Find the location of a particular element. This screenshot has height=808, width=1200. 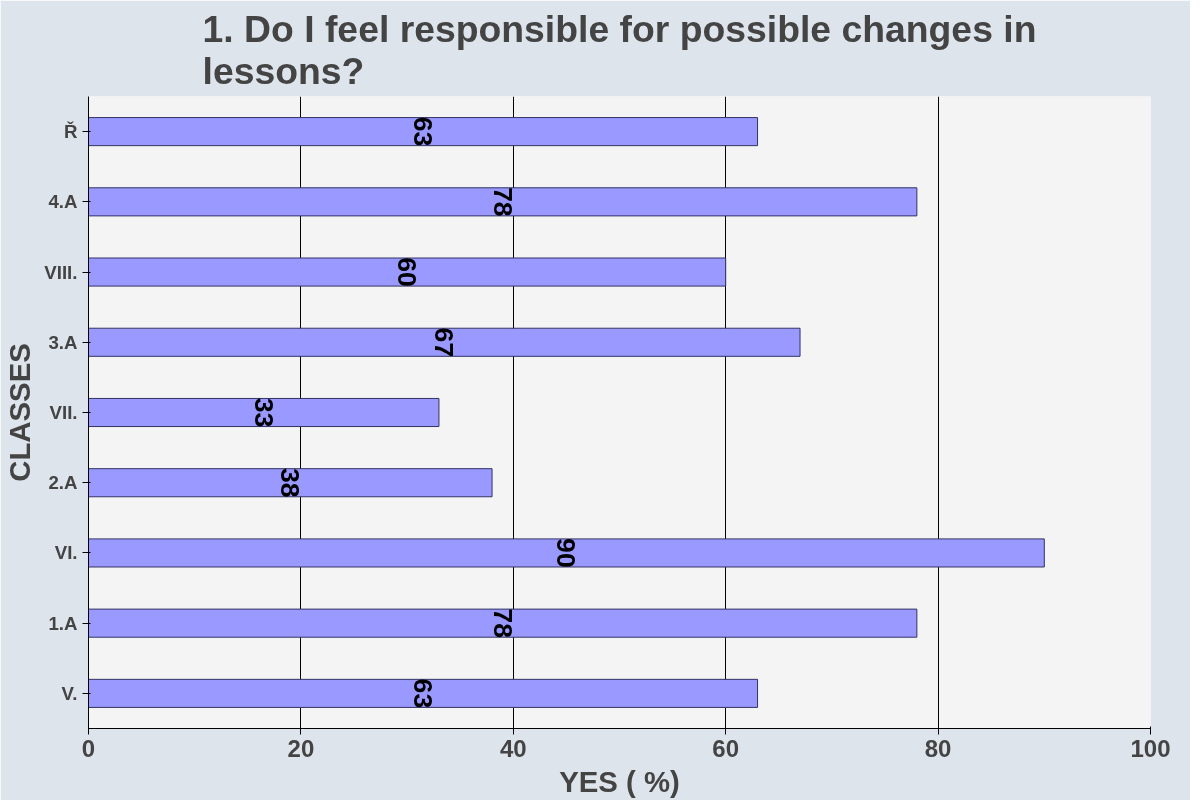

chart-title: 1. Do I feel responsible for possible changes in lessons? is located at coordinates (619, 49).